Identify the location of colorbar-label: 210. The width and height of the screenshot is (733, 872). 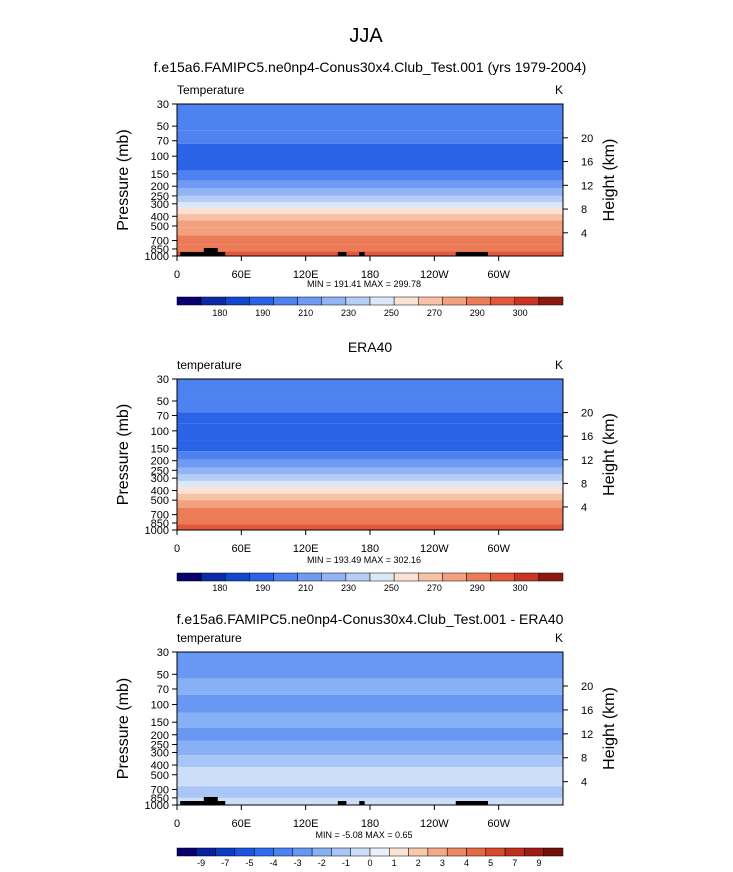
(305, 313).